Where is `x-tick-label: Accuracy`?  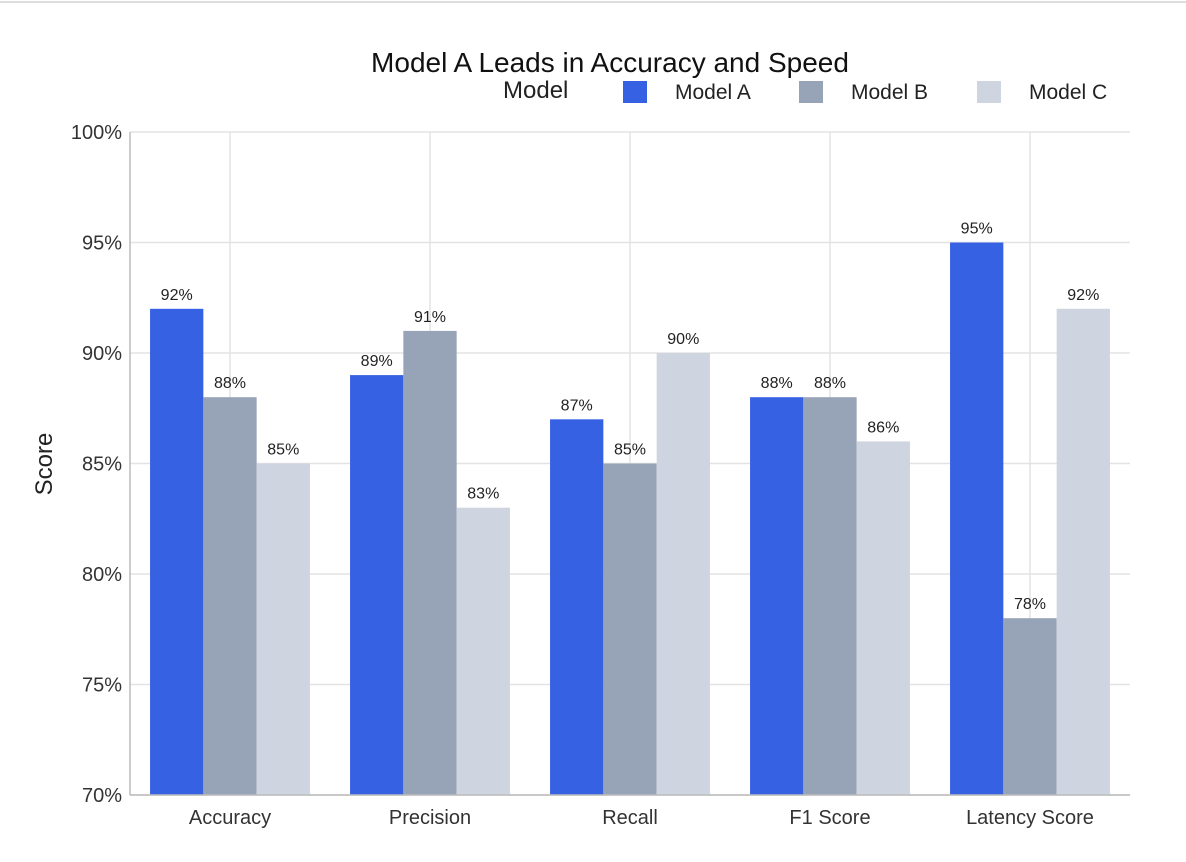 x-tick-label: Accuracy is located at coordinates (230, 818).